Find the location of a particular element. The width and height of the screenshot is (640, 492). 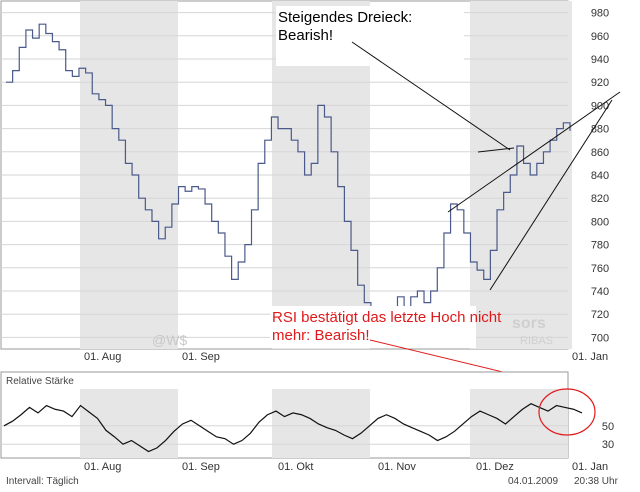

rsi-y-tick-label: 30 is located at coordinates (608, 445).